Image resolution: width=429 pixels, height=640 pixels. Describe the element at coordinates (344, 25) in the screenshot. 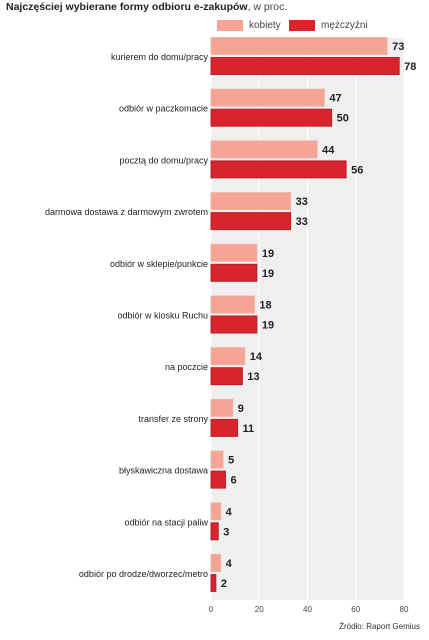

I see `legend-label-mezczyzni: mężczyźni` at that location.